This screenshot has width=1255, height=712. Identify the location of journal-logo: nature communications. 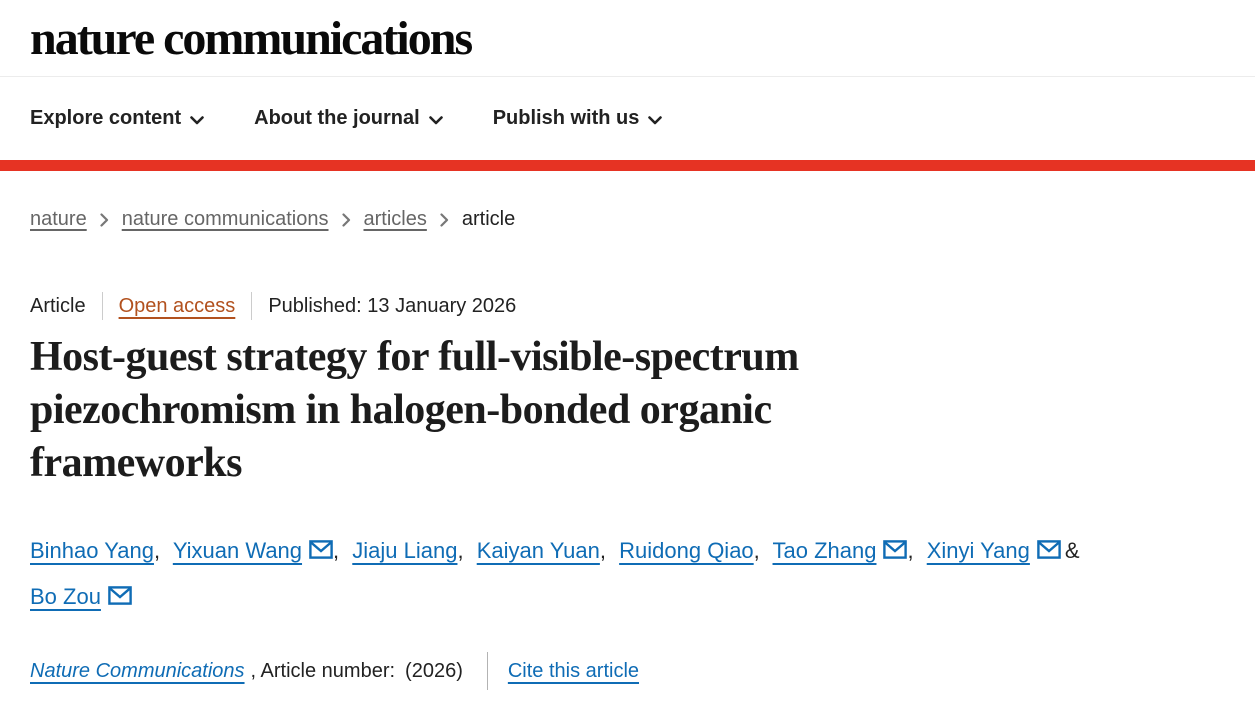
(251, 38).